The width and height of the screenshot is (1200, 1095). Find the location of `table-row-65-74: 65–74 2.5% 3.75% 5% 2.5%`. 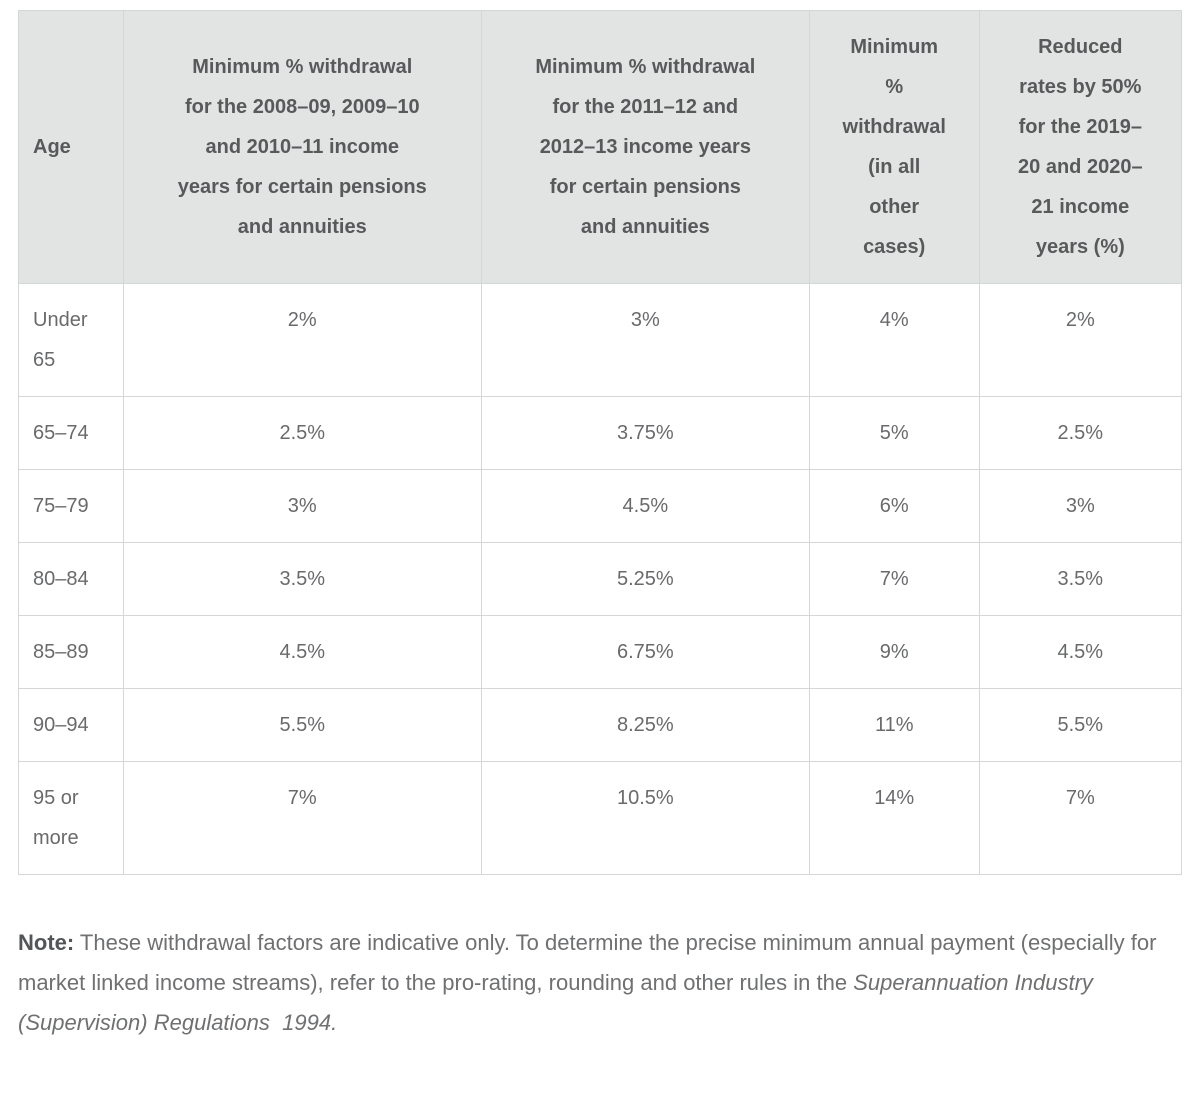

table-row-65-74: 65–74 2.5% 3.75% 5% 2.5% is located at coordinates (600, 433).